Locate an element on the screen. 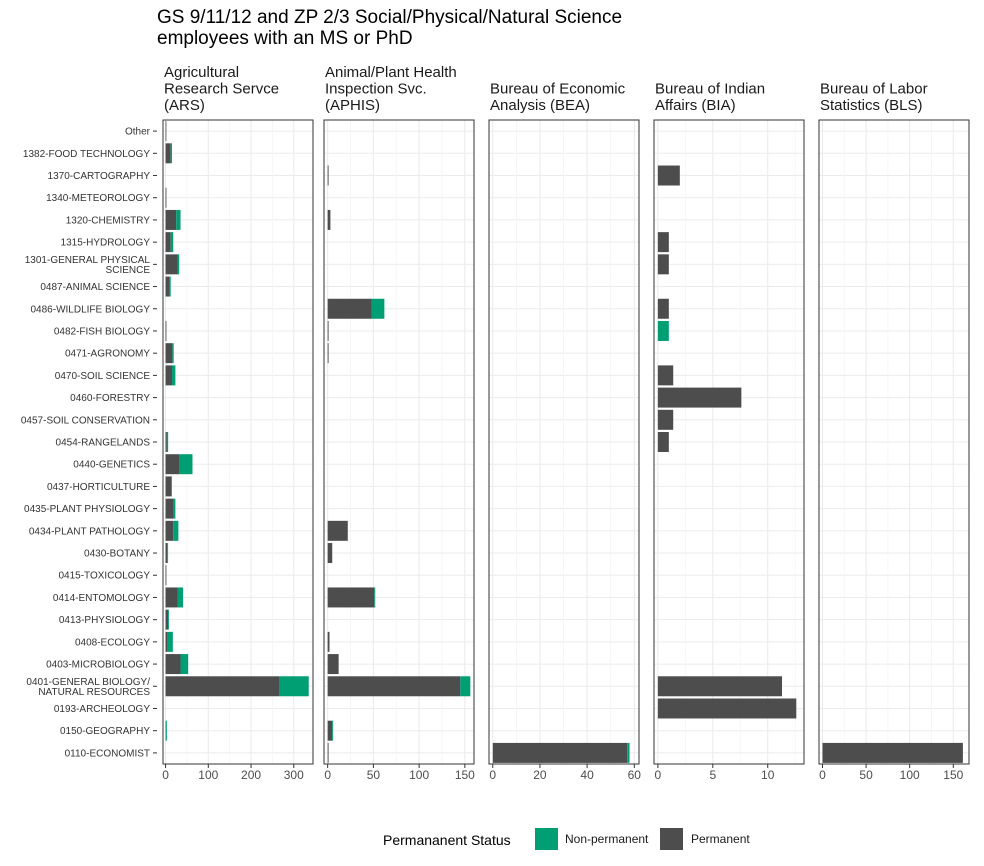  category-label: 0471-AGRONOMY is located at coordinates (107, 354).